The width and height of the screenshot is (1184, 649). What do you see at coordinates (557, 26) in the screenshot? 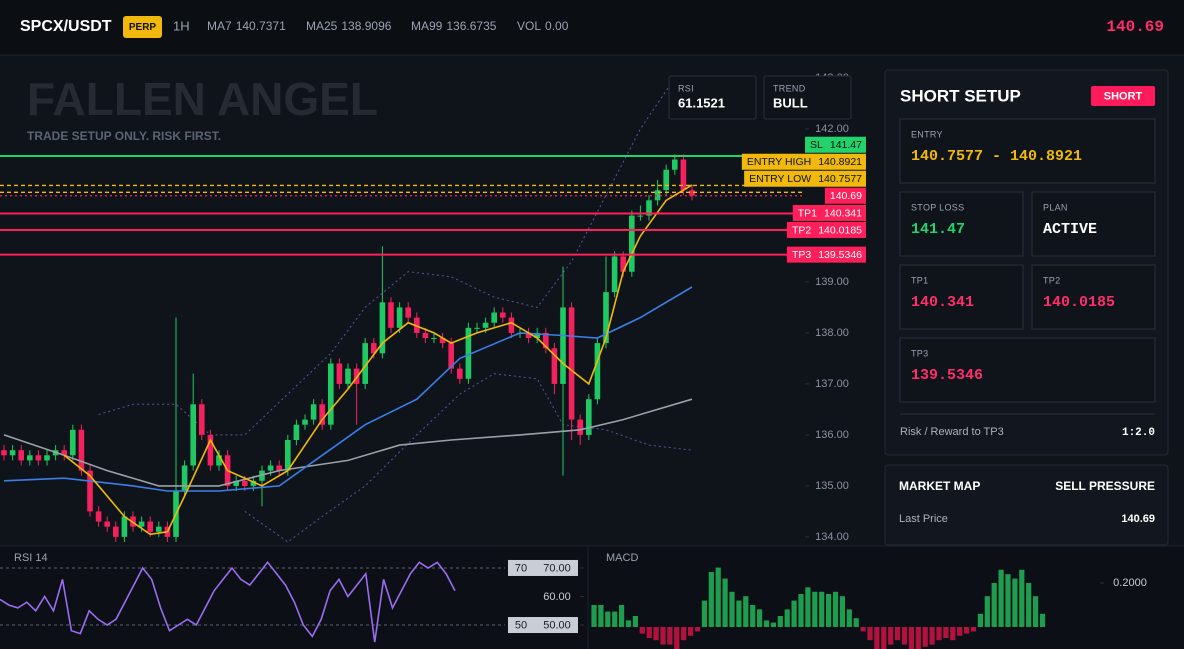
I see `indicator-value: 0.00` at bounding box center [557, 26].